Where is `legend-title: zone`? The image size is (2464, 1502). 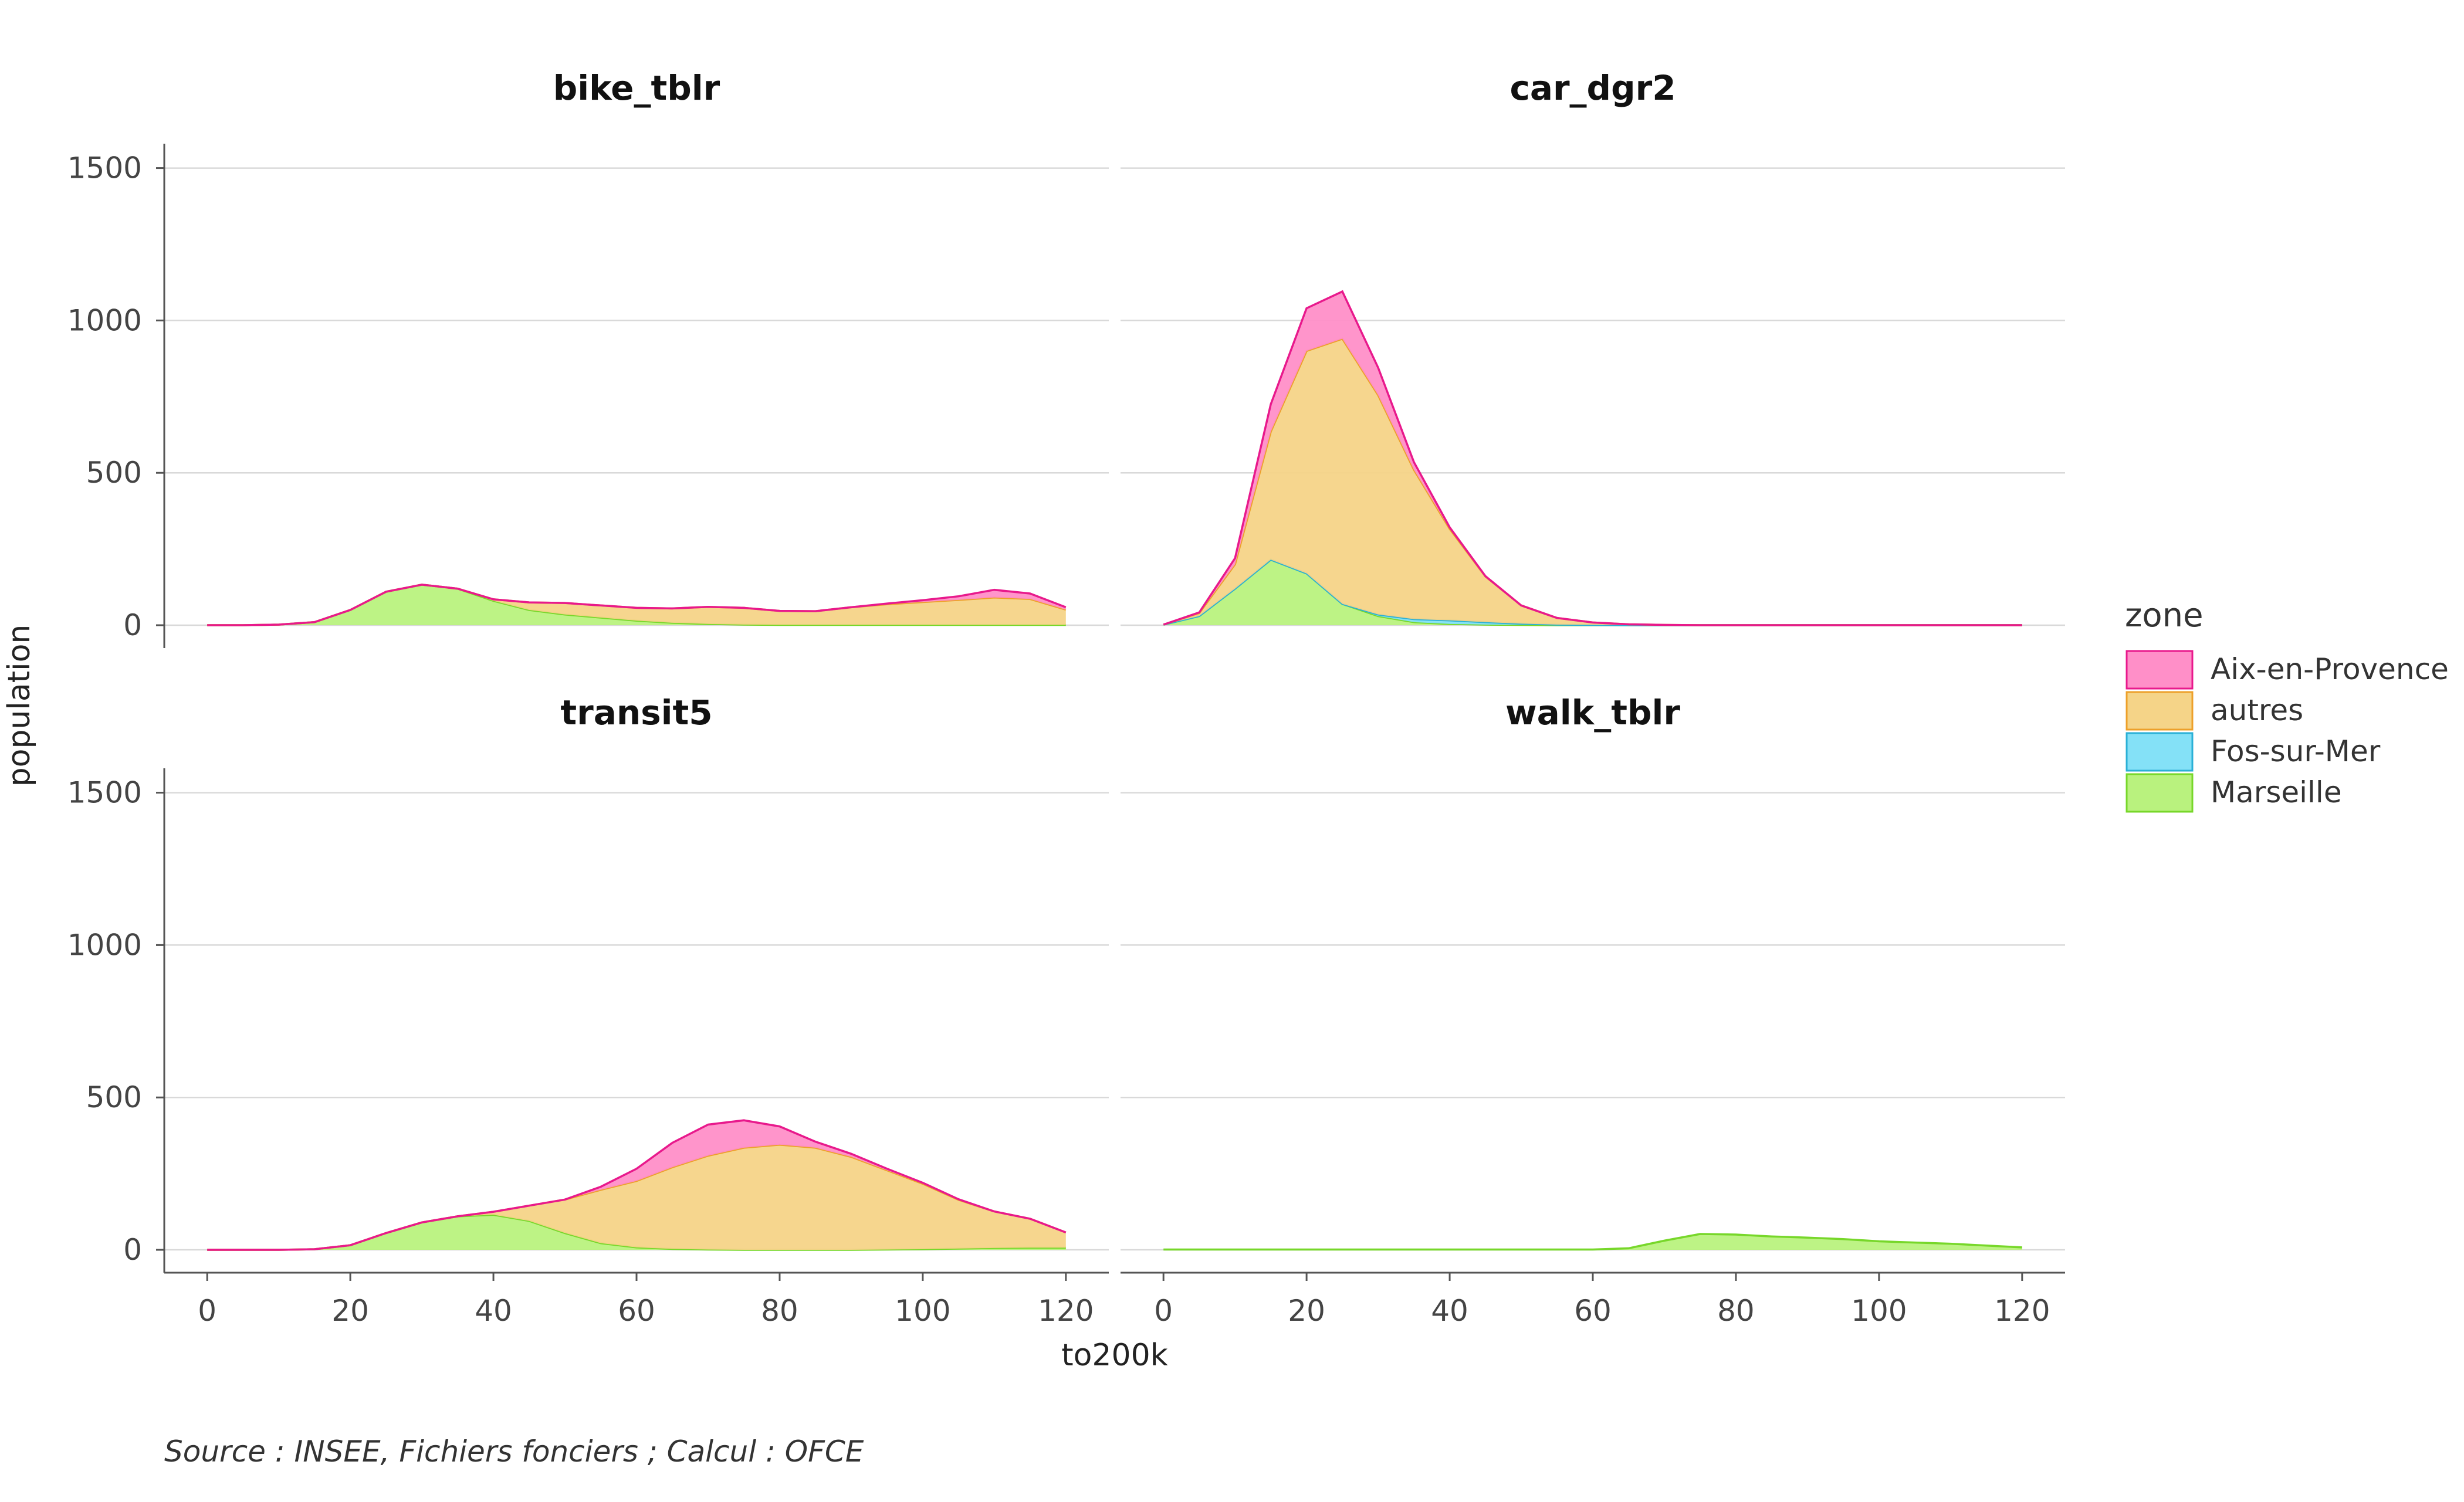 legend-title: zone is located at coordinates (2164, 616).